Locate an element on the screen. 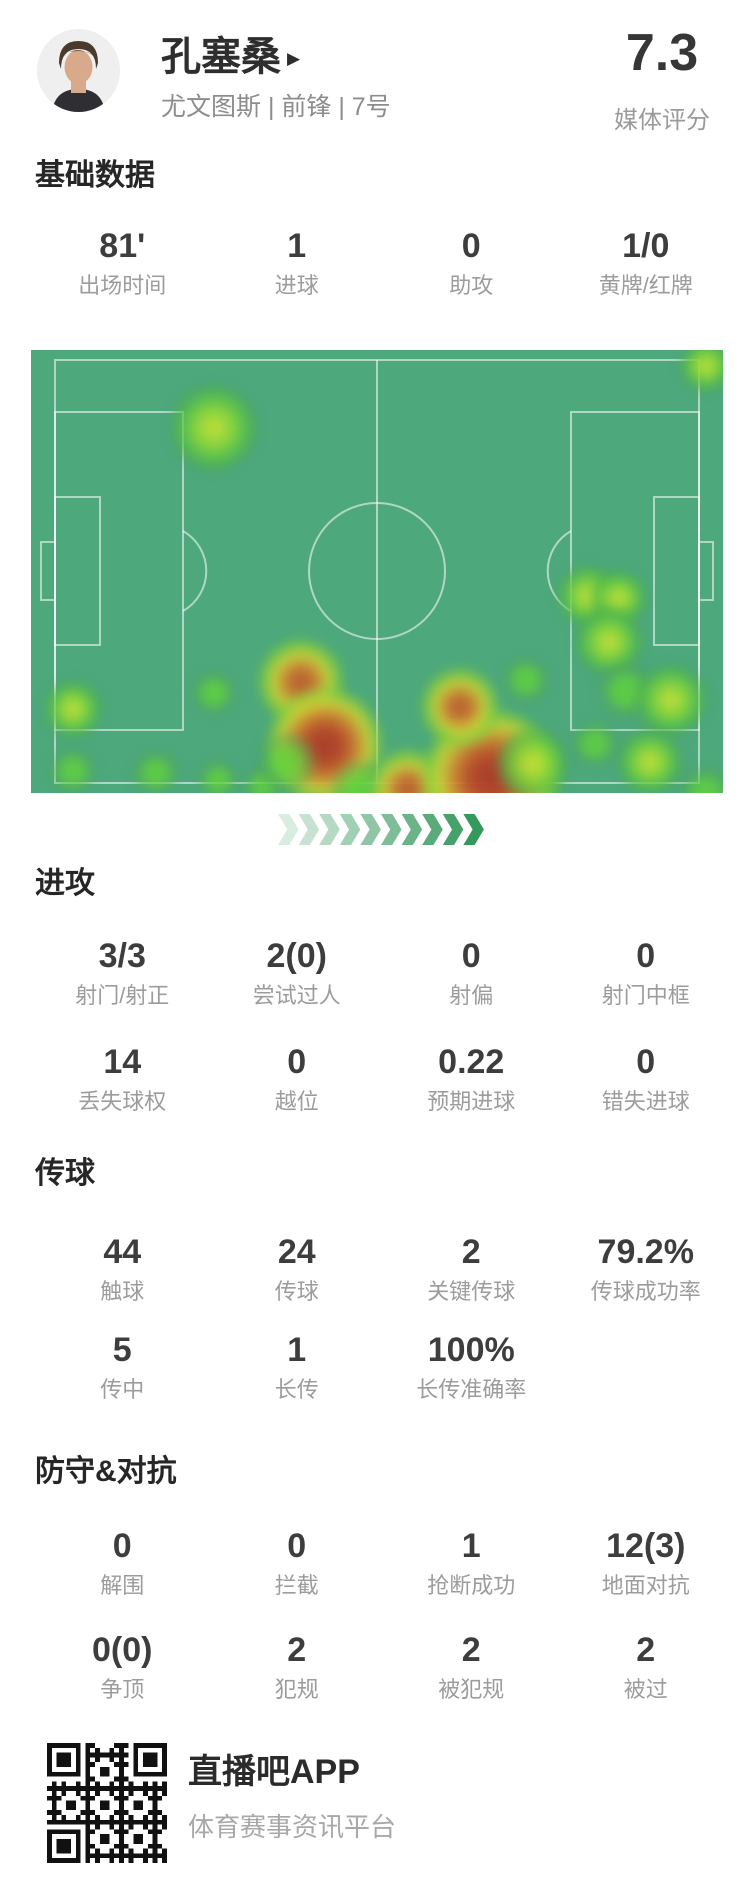  attack-stats-row-1: 3/3 射门/射正 2(0) 尝试过人 0 射偏 0 射门中框 is located at coordinates (384, 973).